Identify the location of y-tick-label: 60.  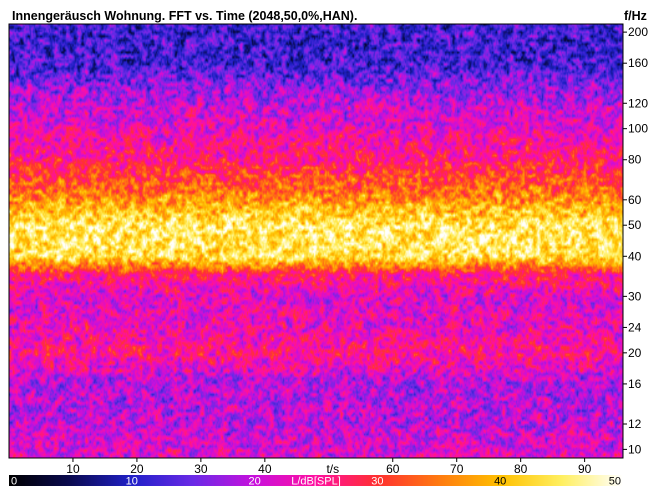
(635, 200).